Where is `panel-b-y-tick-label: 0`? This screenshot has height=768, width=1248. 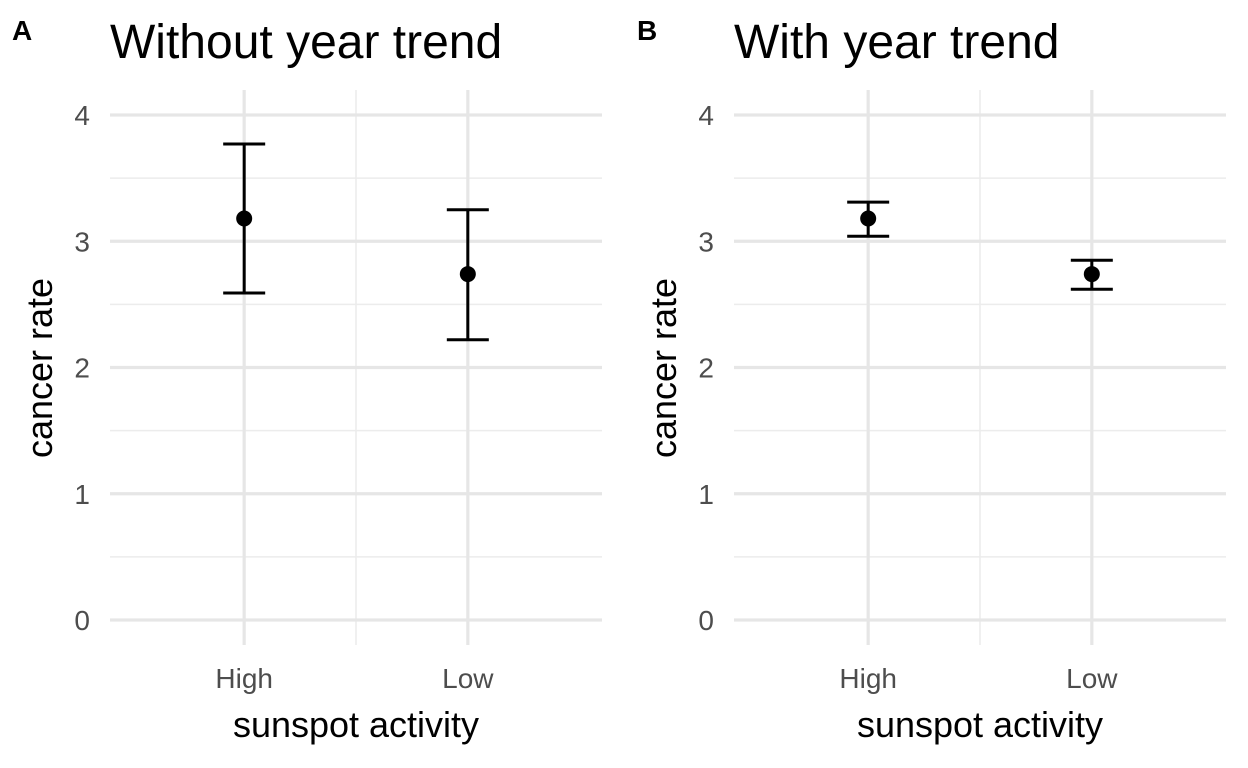 panel-b-y-tick-label: 0 is located at coordinates (706, 620).